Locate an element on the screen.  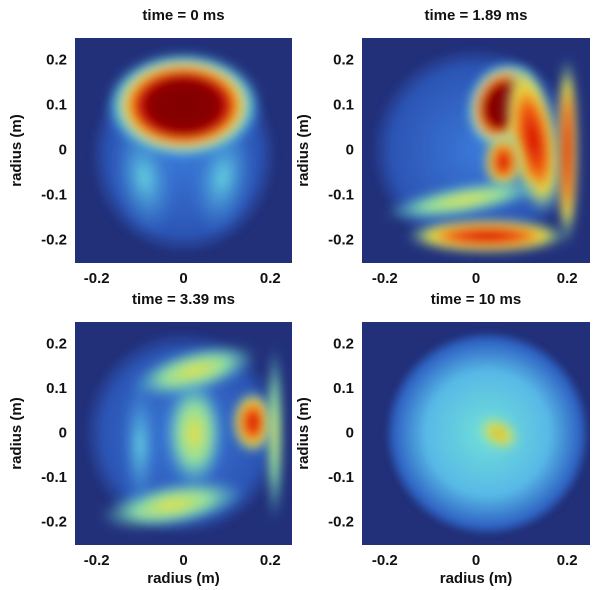
panel-title: time = 0 ms is located at coordinates (183, 15).